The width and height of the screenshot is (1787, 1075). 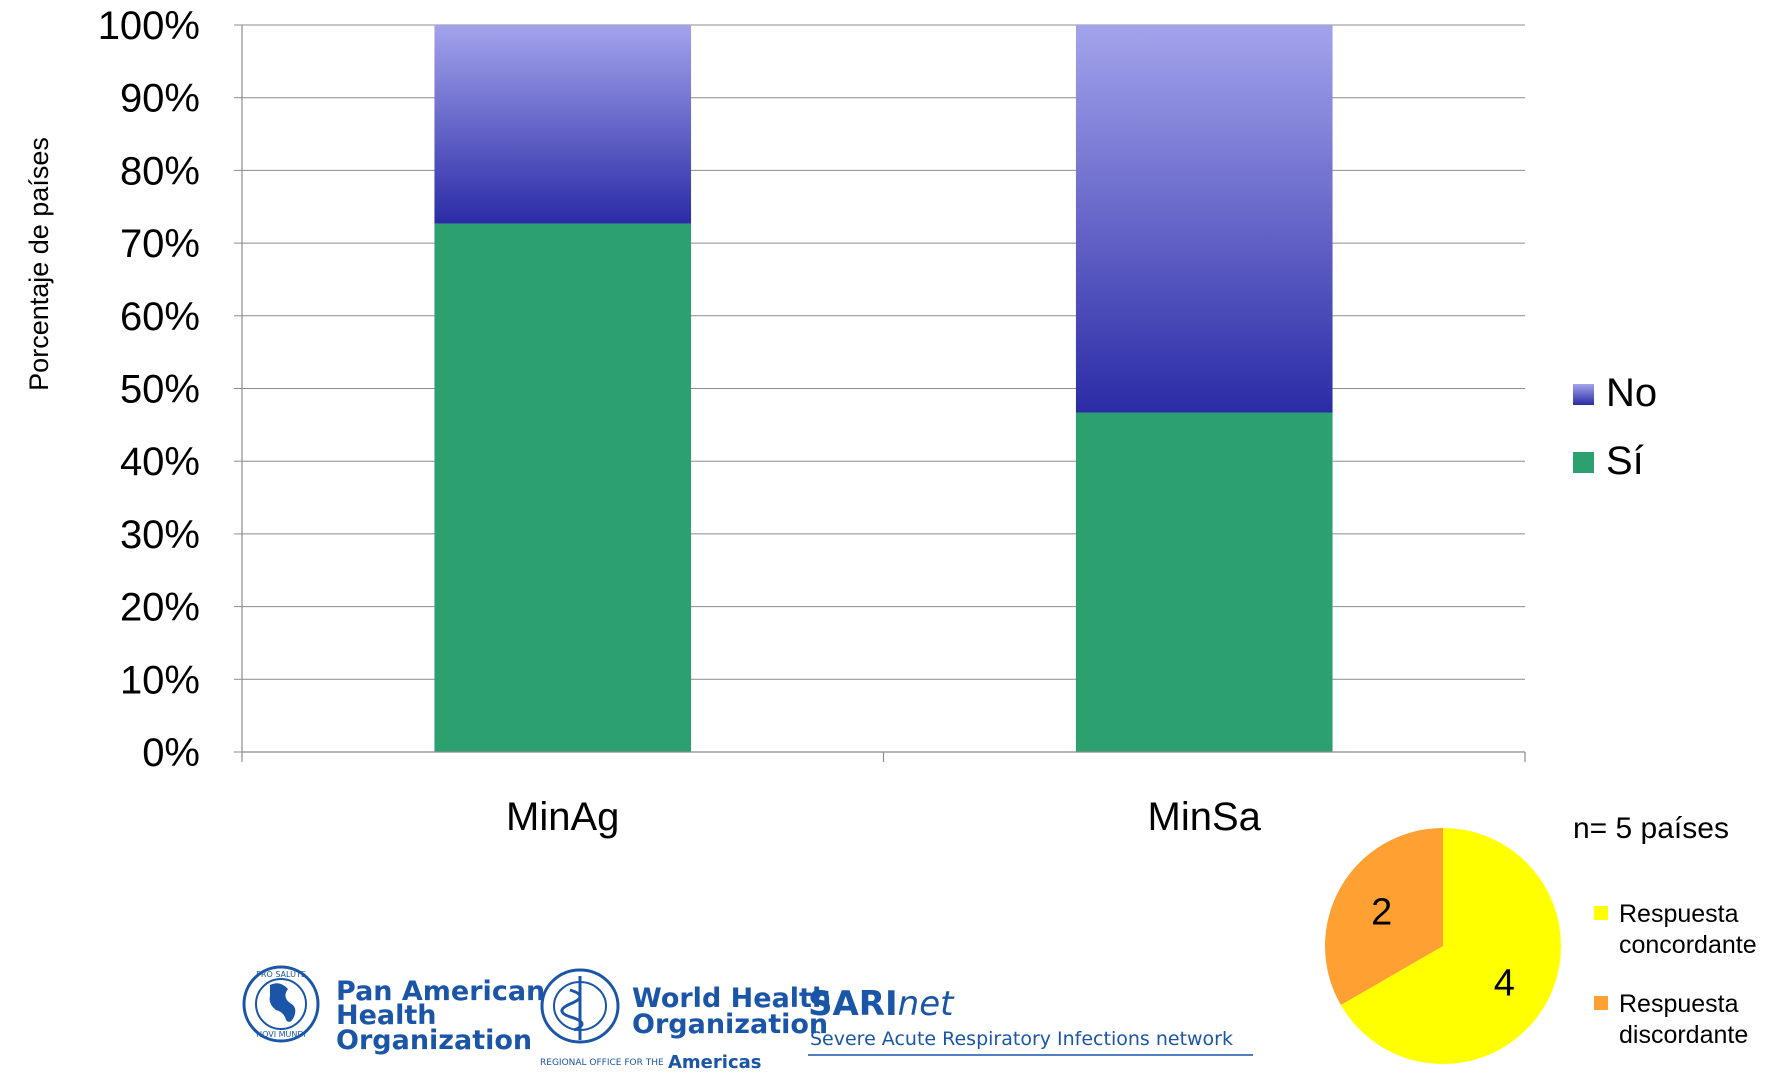 What do you see at coordinates (160, 680) in the screenshot?
I see `y-tick-label: 10%` at bounding box center [160, 680].